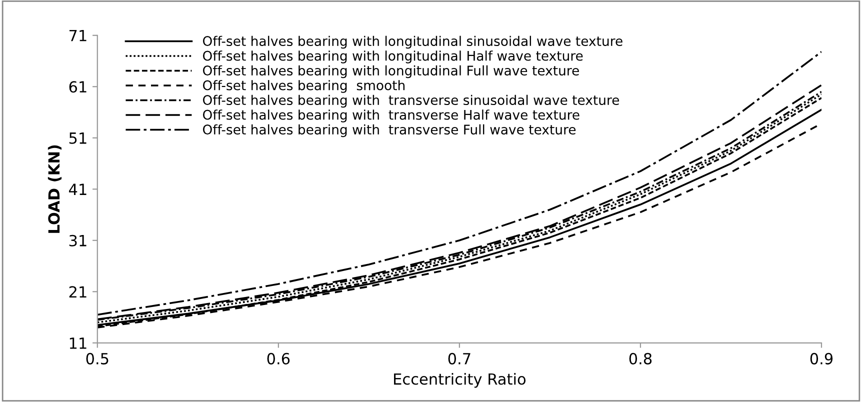 This screenshot has height=402, width=862. Describe the element at coordinates (392, 57) in the screenshot. I see `legend-label: Off-set halves bearing with longitudinal Half wave texture` at that location.